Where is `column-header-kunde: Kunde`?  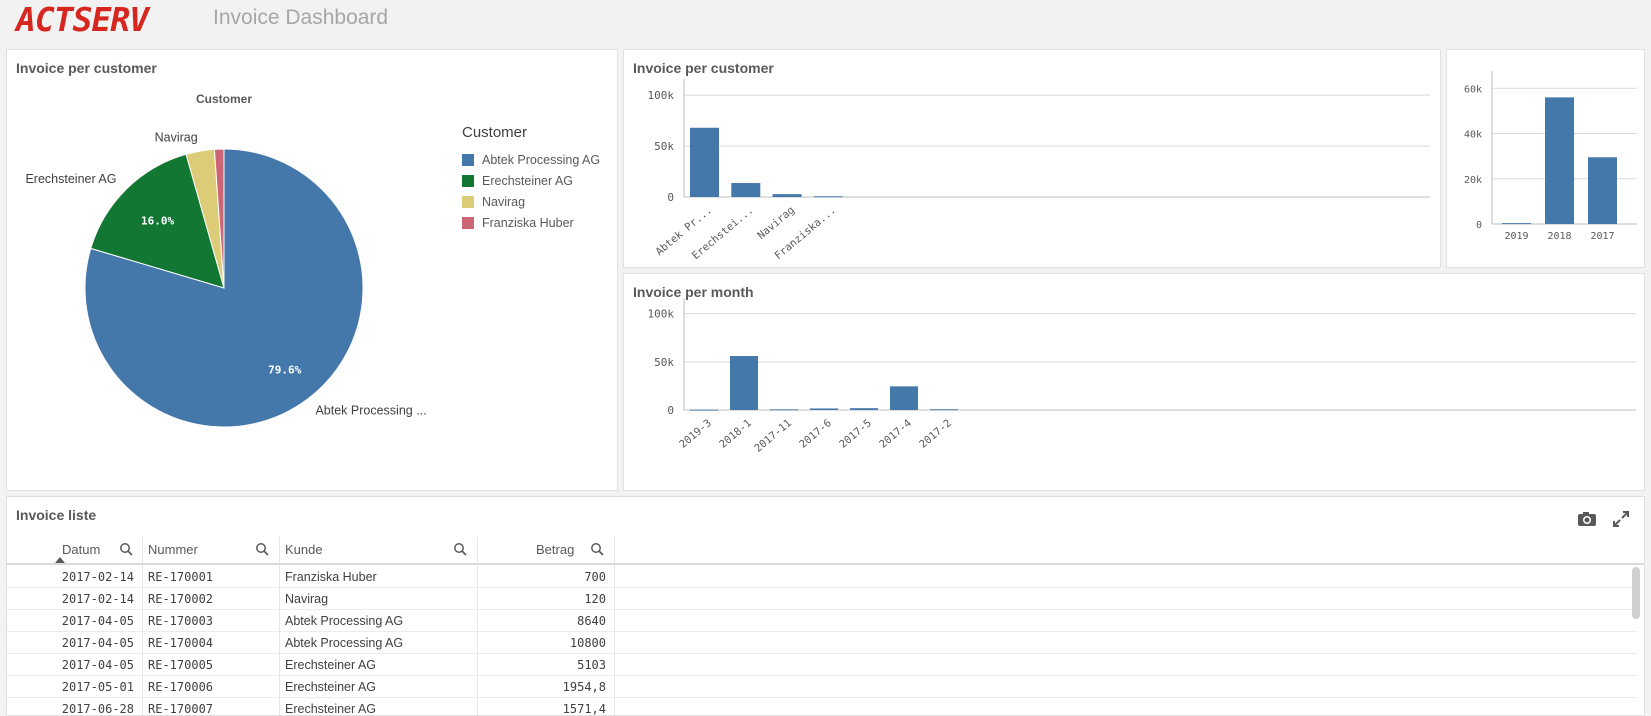
column-header-kunde: Kunde is located at coordinates (379, 550).